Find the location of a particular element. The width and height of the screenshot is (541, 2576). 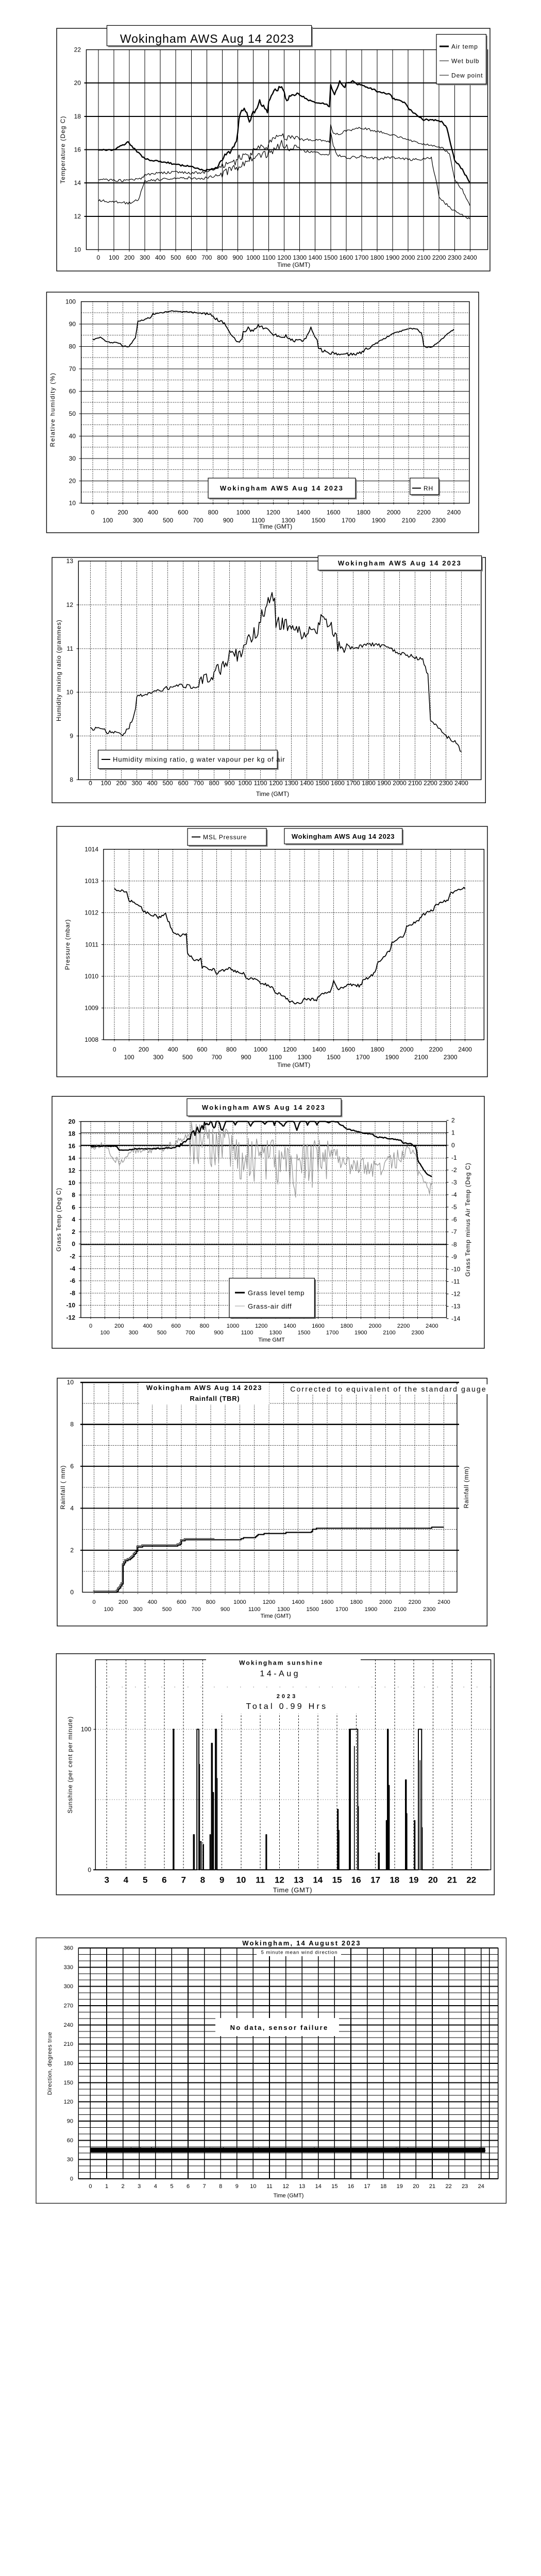

svg-text: RH is located at coordinates (428, 488).